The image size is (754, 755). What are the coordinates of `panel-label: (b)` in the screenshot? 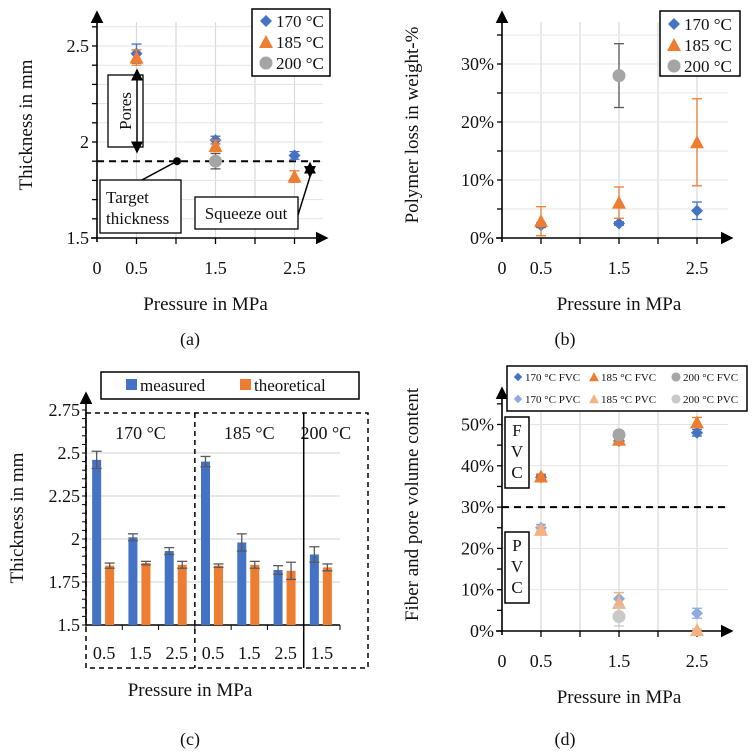 It's located at (565, 339).